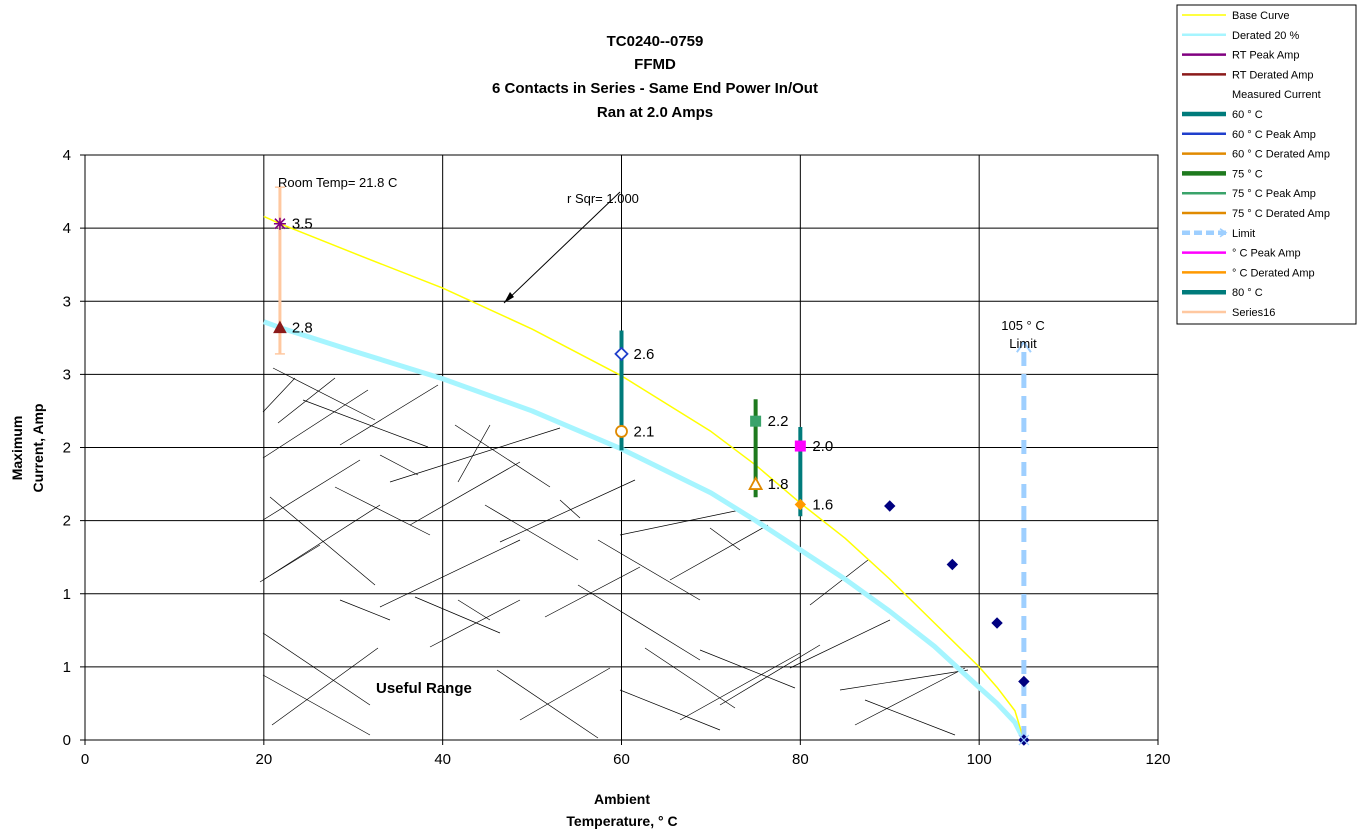  What do you see at coordinates (621, 759) in the screenshot?
I see `x-tick-label: 60` at bounding box center [621, 759].